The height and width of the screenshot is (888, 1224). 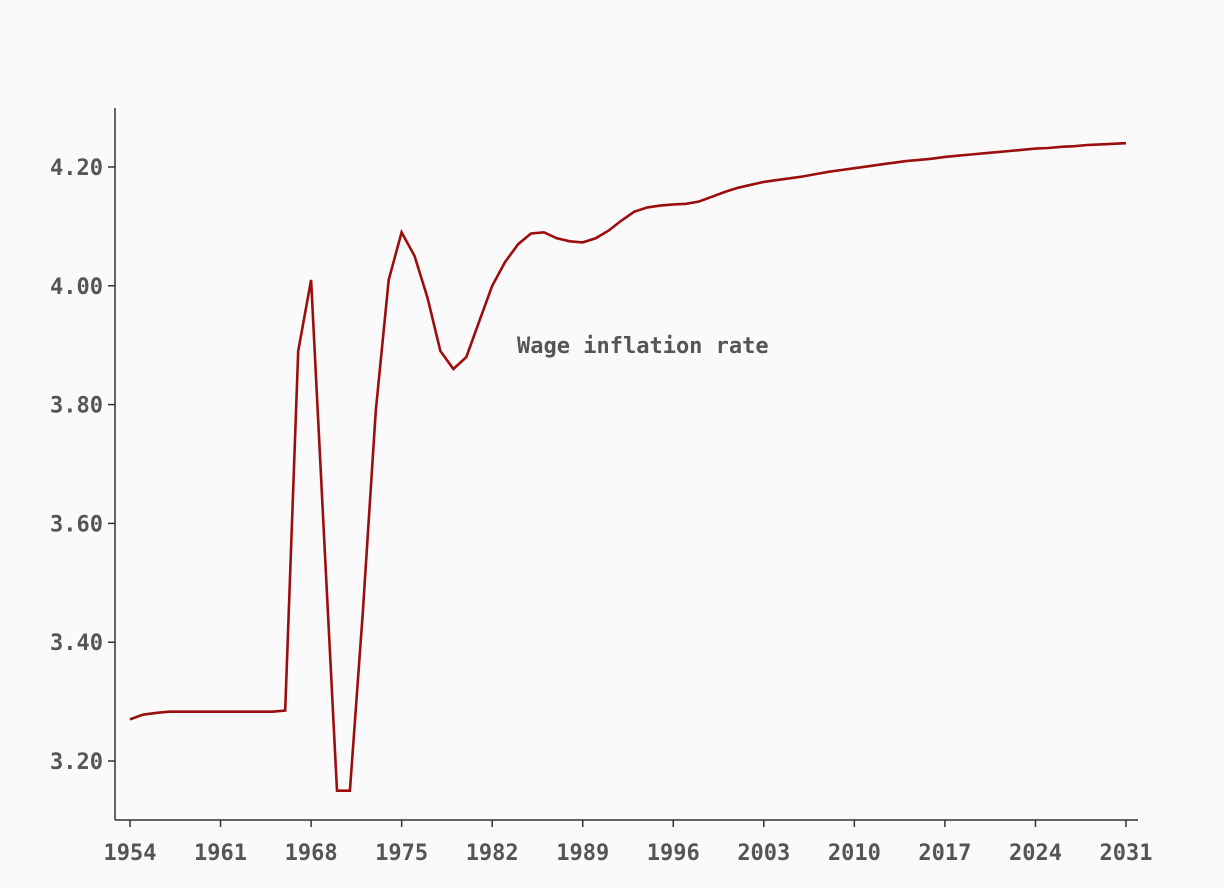 I want to click on x-tick-label: 1961, so click(x=220, y=853).